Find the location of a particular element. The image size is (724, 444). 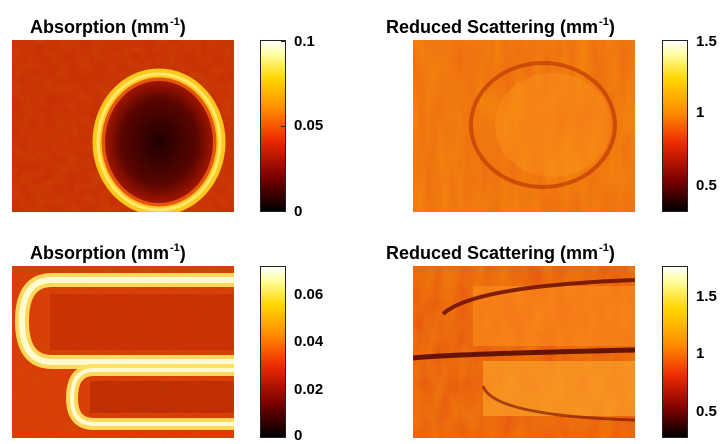

colorbar-tick-label: 0.04 is located at coordinates (309, 341).